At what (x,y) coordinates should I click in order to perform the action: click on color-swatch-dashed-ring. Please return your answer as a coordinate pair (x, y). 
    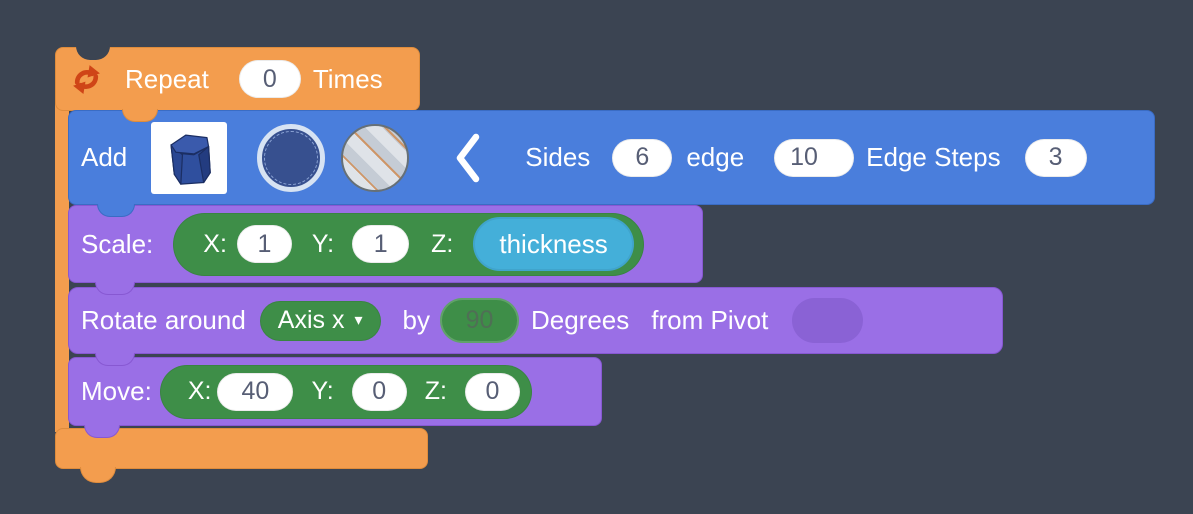
    Looking at the image, I should click on (291, 157).